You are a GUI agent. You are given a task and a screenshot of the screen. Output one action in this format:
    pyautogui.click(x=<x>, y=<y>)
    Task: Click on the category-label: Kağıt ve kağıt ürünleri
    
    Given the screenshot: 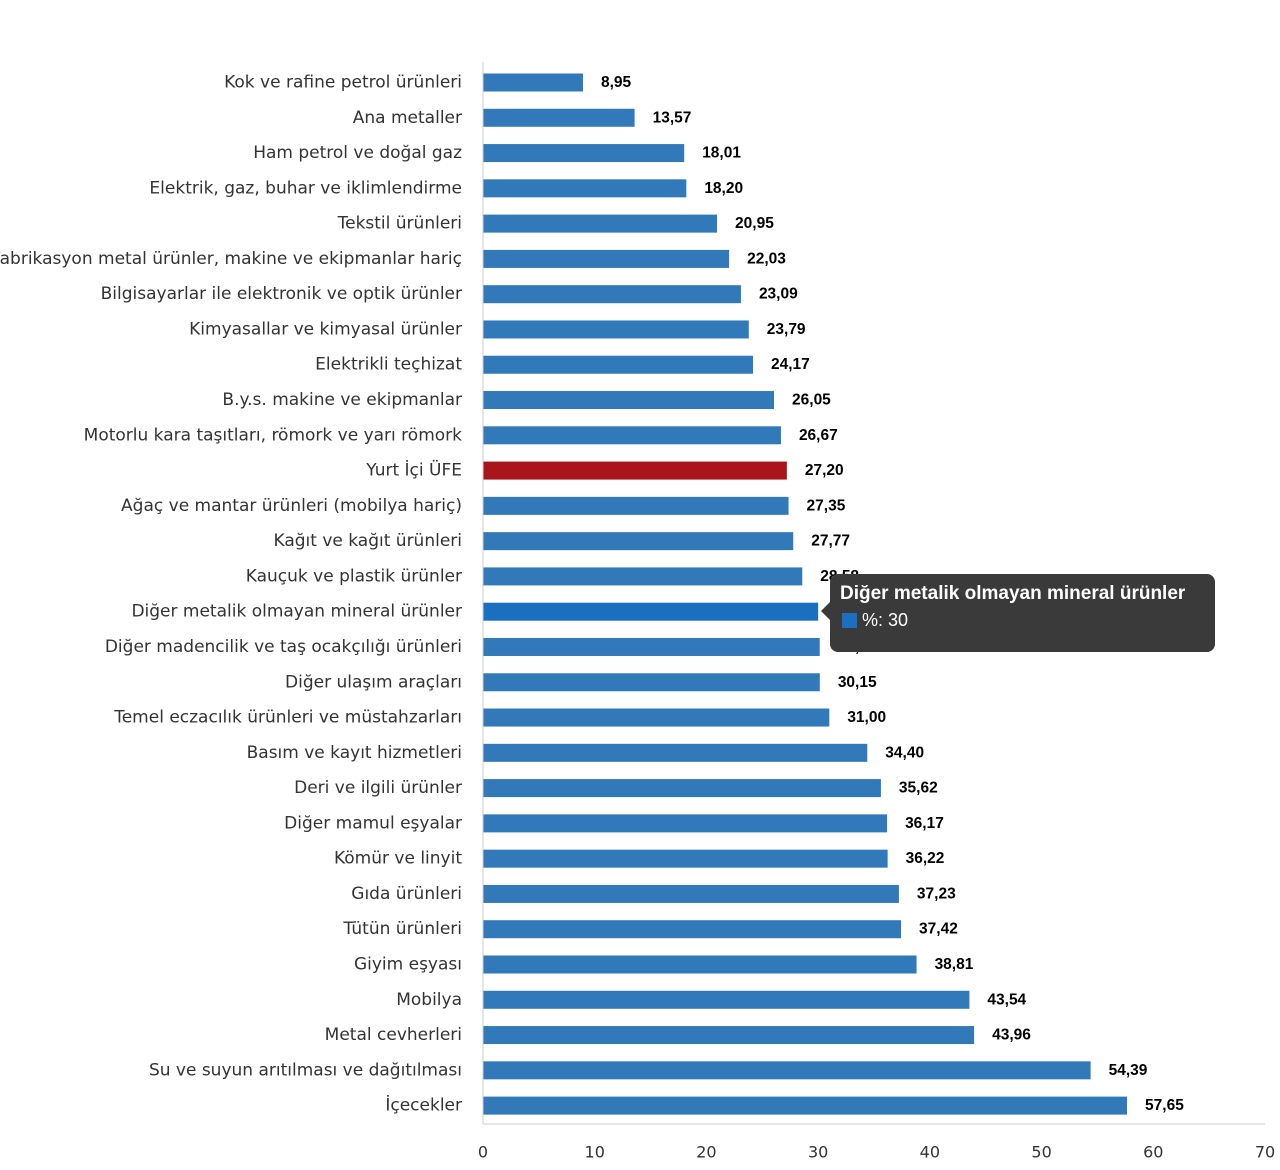 What is the action you would take?
    pyautogui.click(x=367, y=541)
    